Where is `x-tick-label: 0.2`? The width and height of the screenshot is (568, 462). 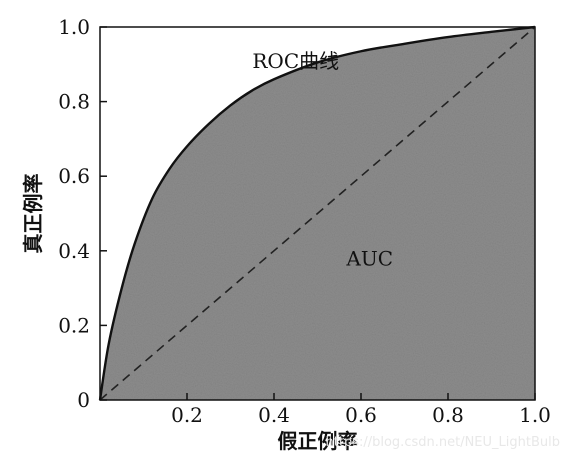 x-tick-label: 0.2 is located at coordinates (187, 415).